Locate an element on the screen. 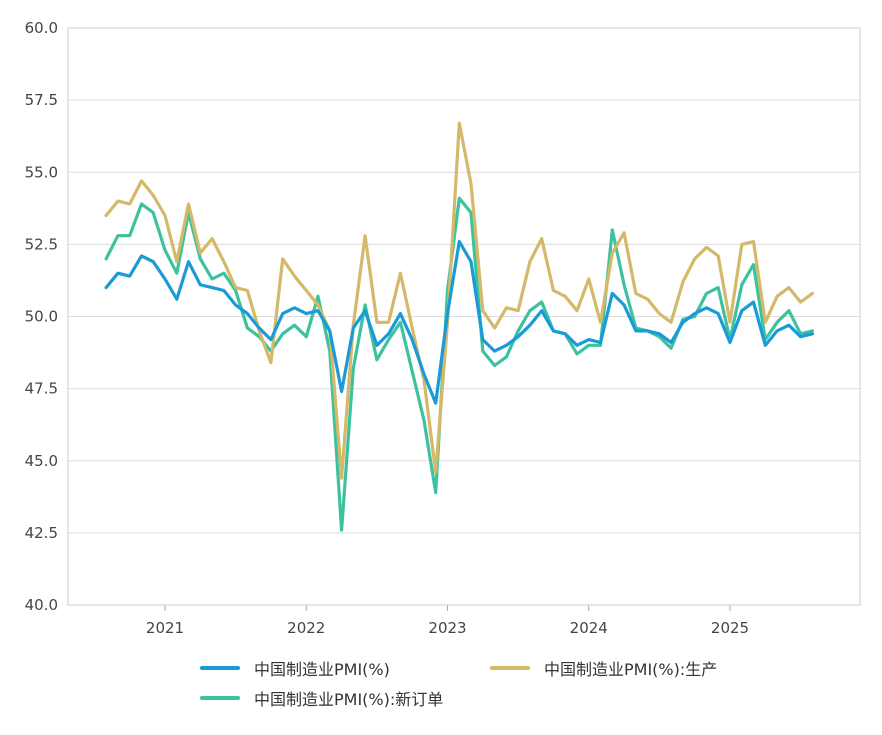 The height and width of the screenshot is (735, 882). legend-item-new-orders: 中国制造业PMI(%):新订单 is located at coordinates (321, 698).